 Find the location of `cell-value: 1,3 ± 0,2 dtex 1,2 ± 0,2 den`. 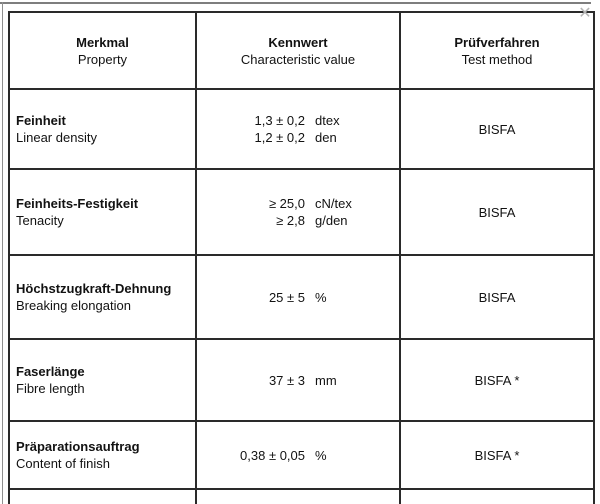

cell-value: 1,3 ± 0,2 dtex 1,2 ± 0,2 den is located at coordinates (299, 129).